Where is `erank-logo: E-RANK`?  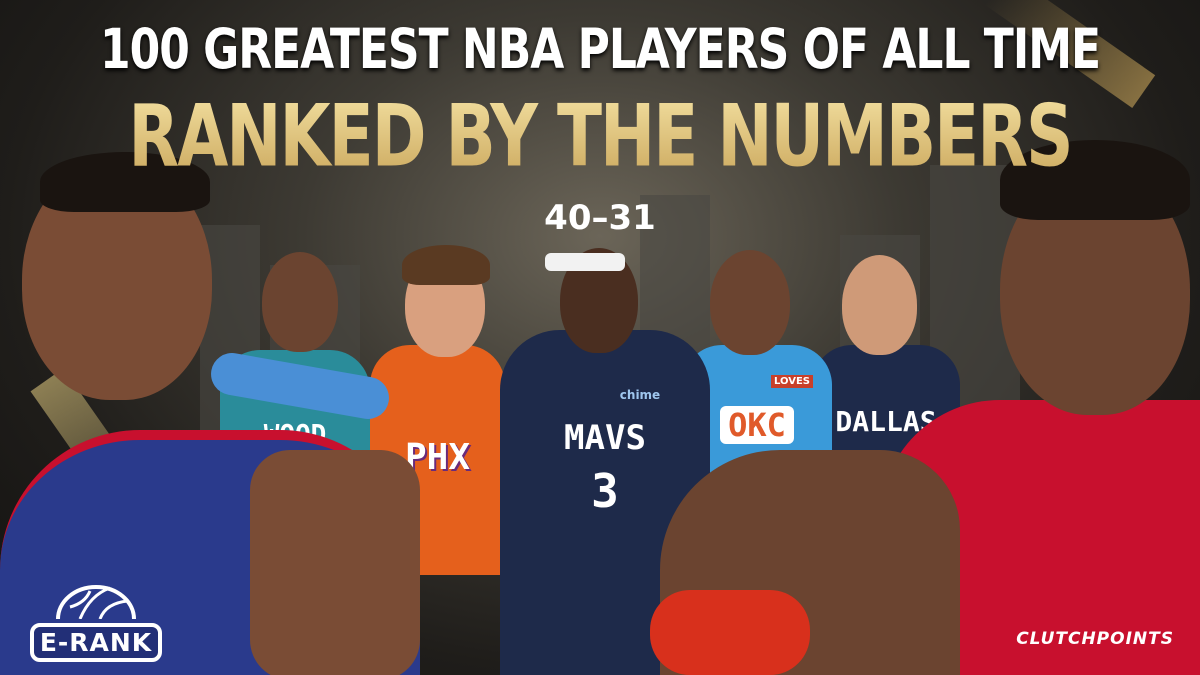 erank-logo: E-RANK is located at coordinates (96, 623).